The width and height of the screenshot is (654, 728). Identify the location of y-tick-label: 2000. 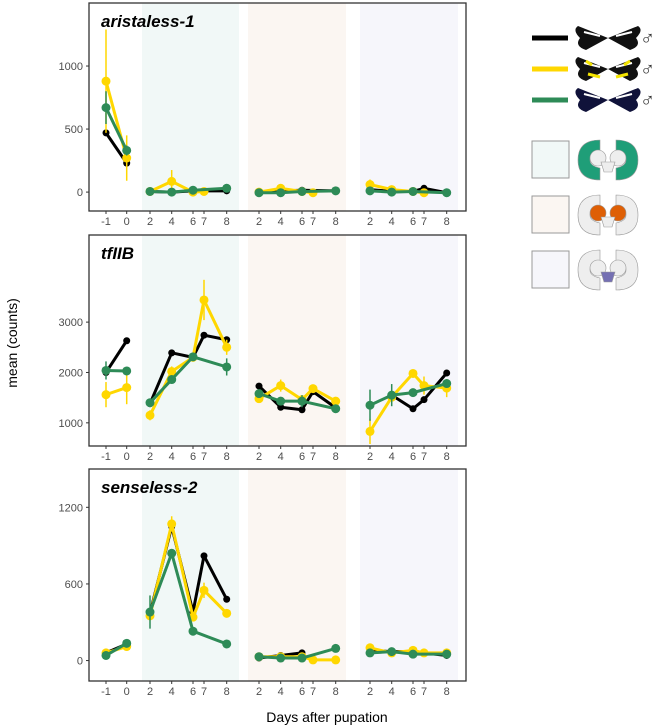
(71, 373).